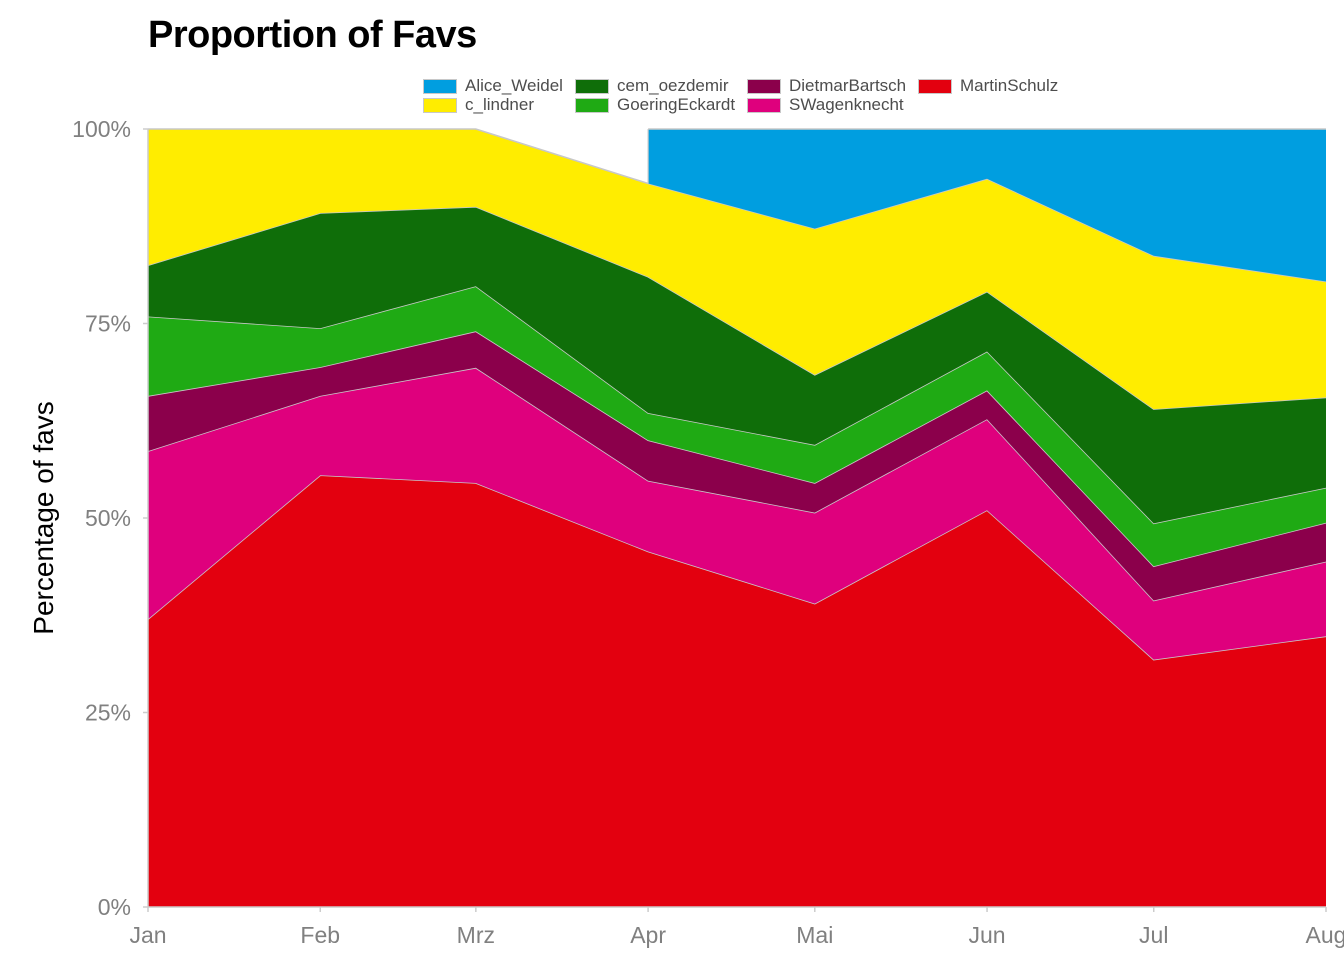 The height and width of the screenshot is (960, 1344). What do you see at coordinates (476, 935) in the screenshot?
I see `x-tick-label: Mrz` at bounding box center [476, 935].